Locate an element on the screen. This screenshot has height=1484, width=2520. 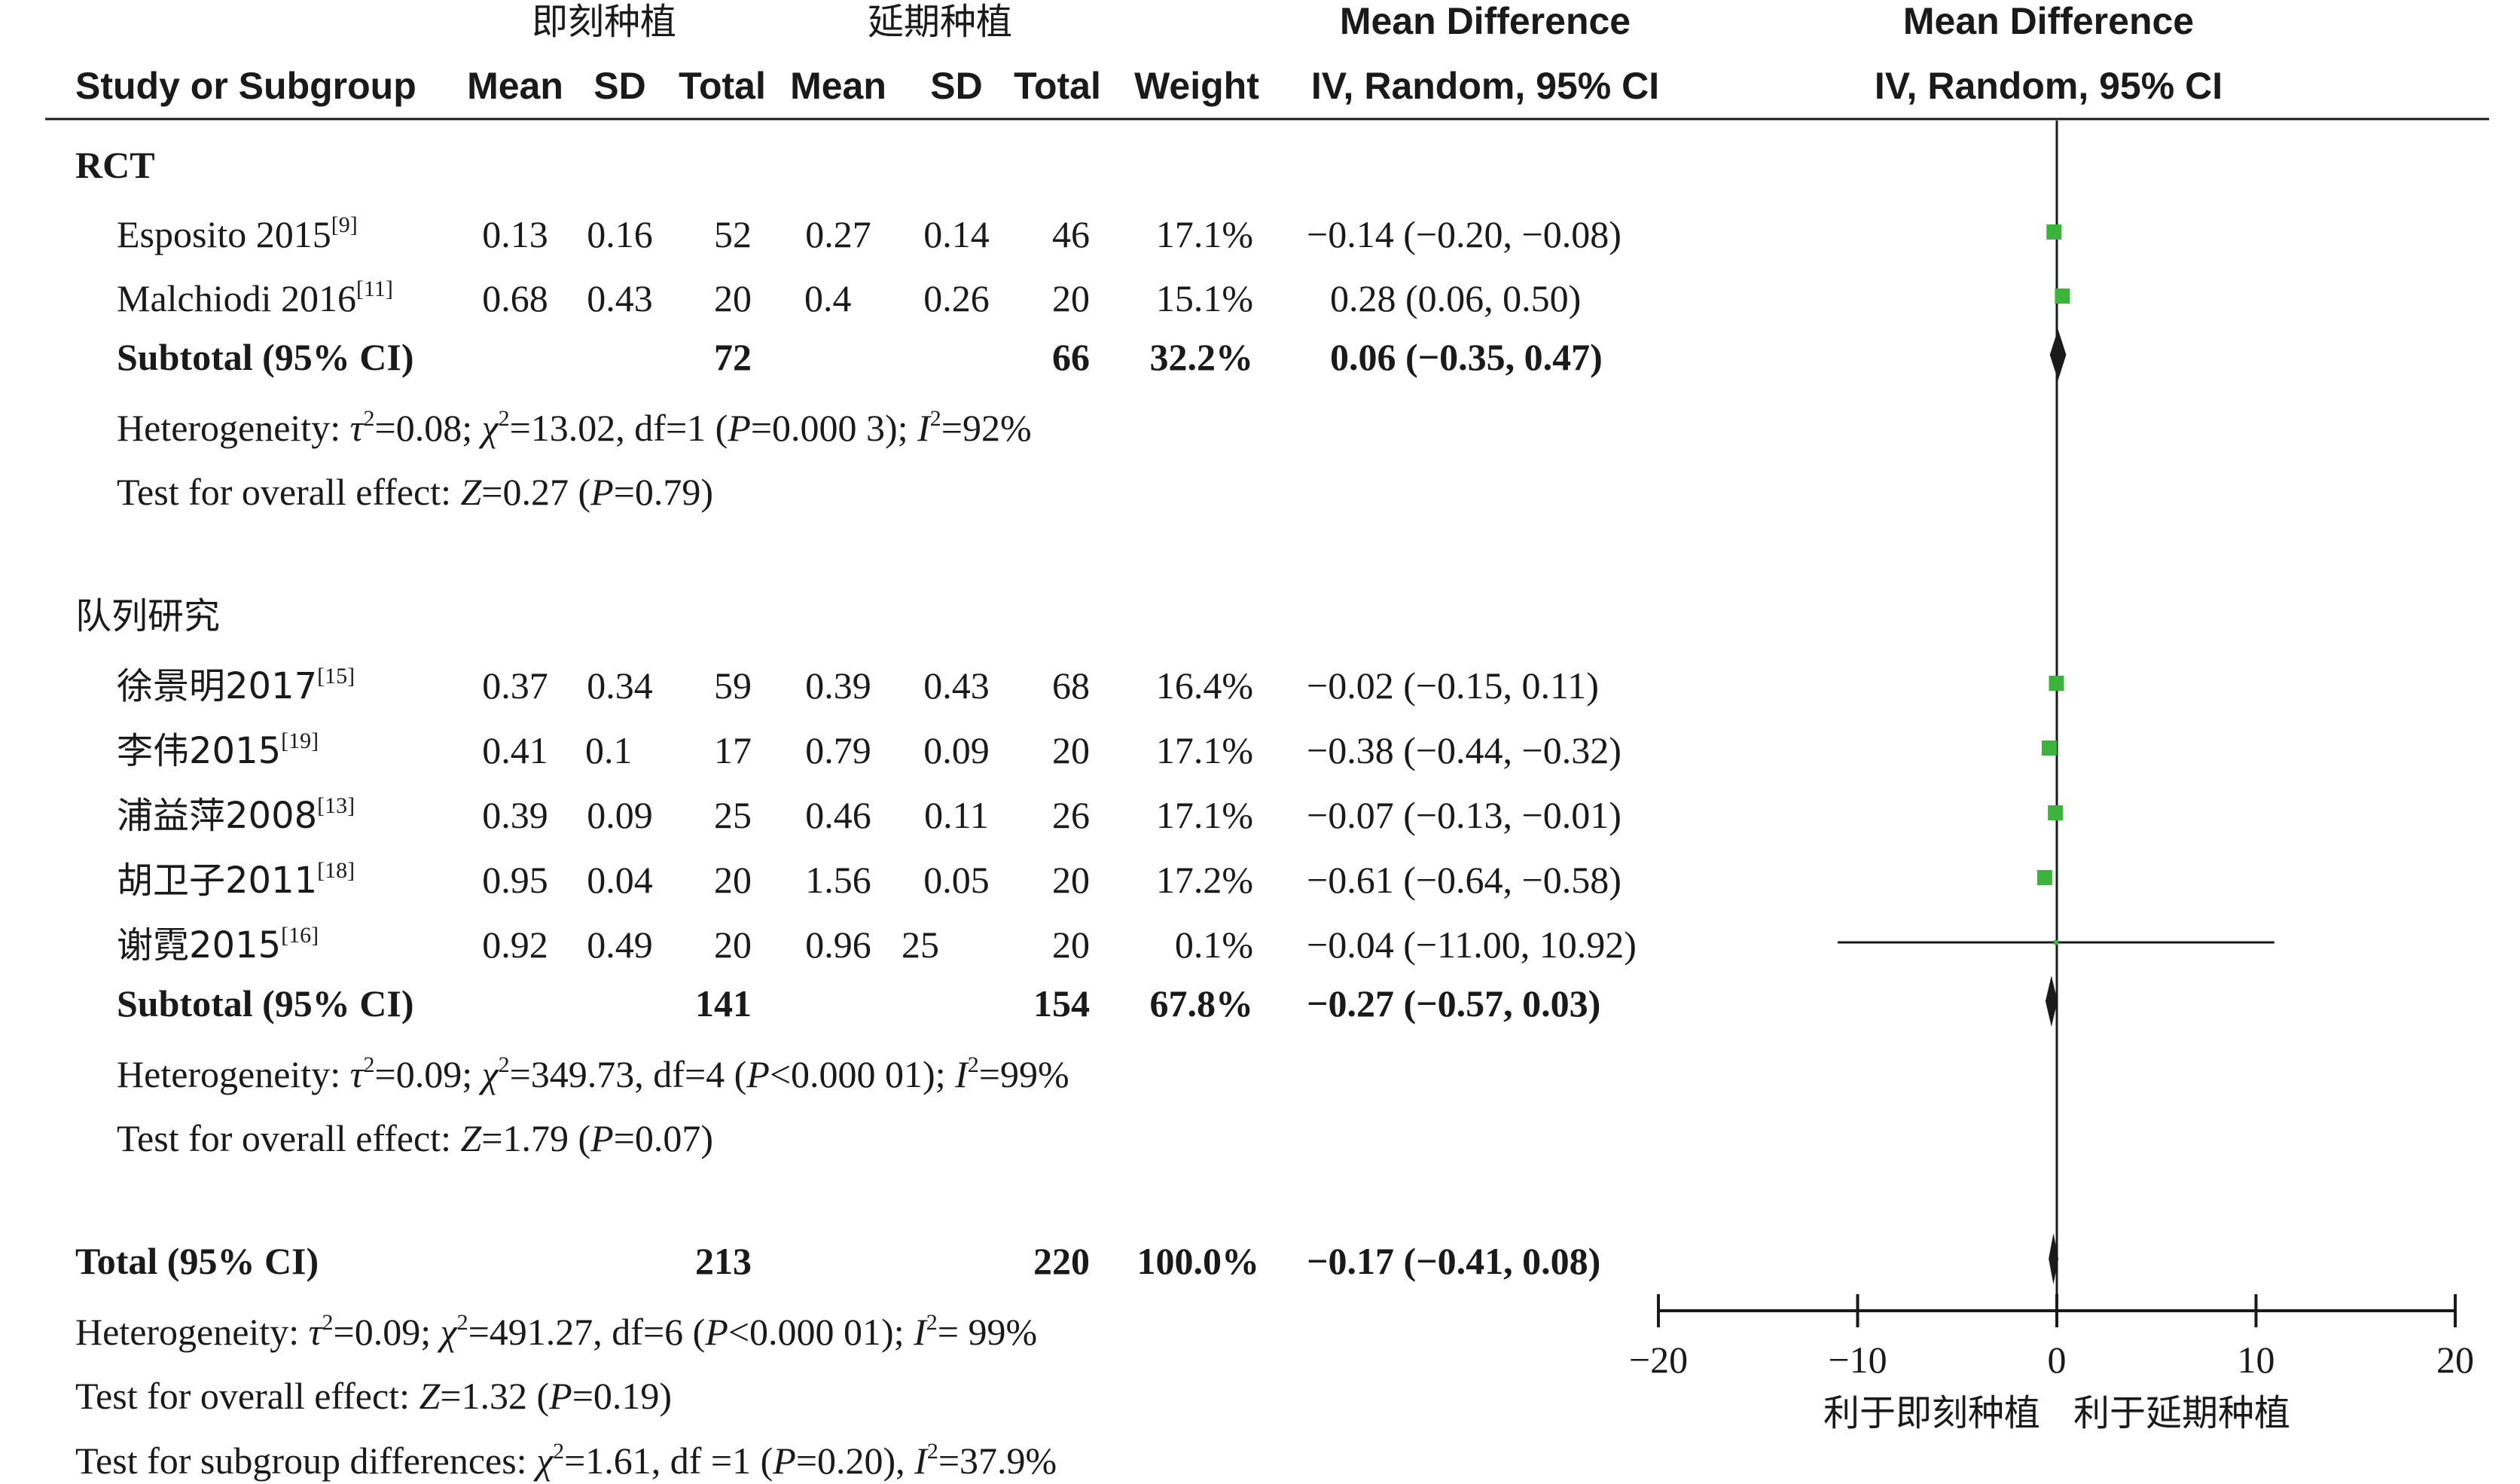
weight-cell: 0.1% is located at coordinates (1214, 945).